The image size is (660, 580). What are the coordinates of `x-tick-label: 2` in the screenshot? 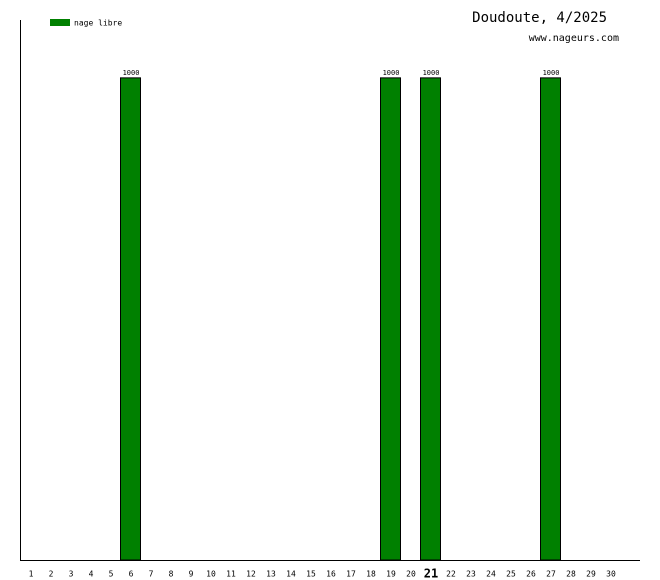 It's located at (51, 574).